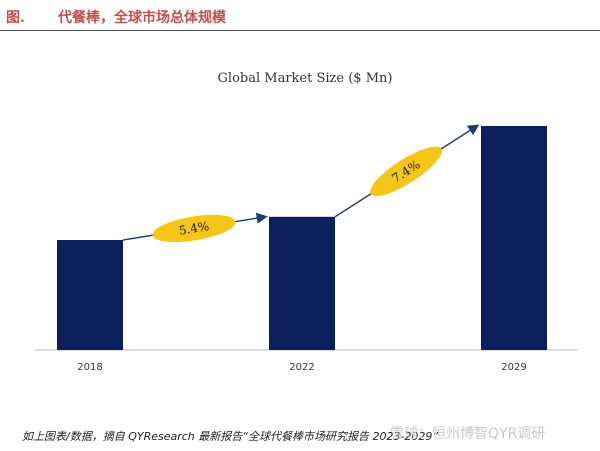 This screenshot has height=451, width=600. What do you see at coordinates (15, 18) in the screenshot?
I see `figure-prefix: 图.` at bounding box center [15, 18].